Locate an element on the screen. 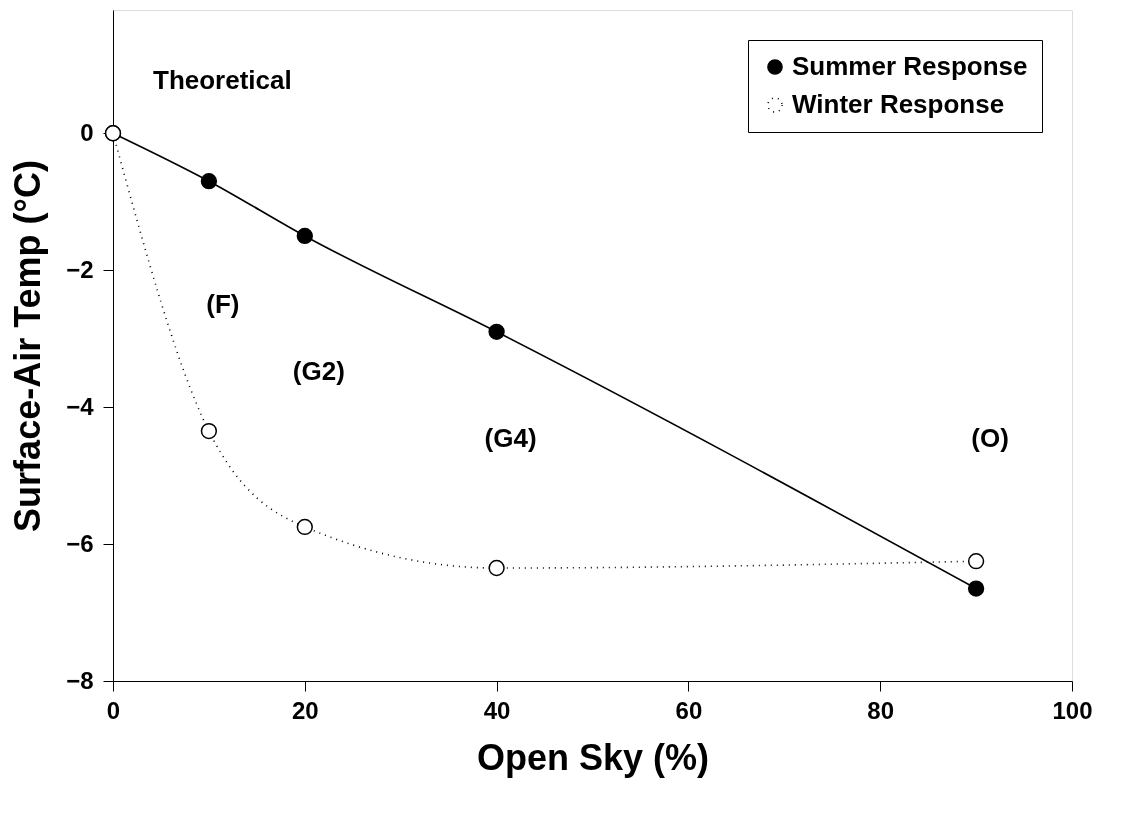 The width and height of the screenshot is (1142, 831). x-axis-title: Open Sky (%) is located at coordinates (593, 757).